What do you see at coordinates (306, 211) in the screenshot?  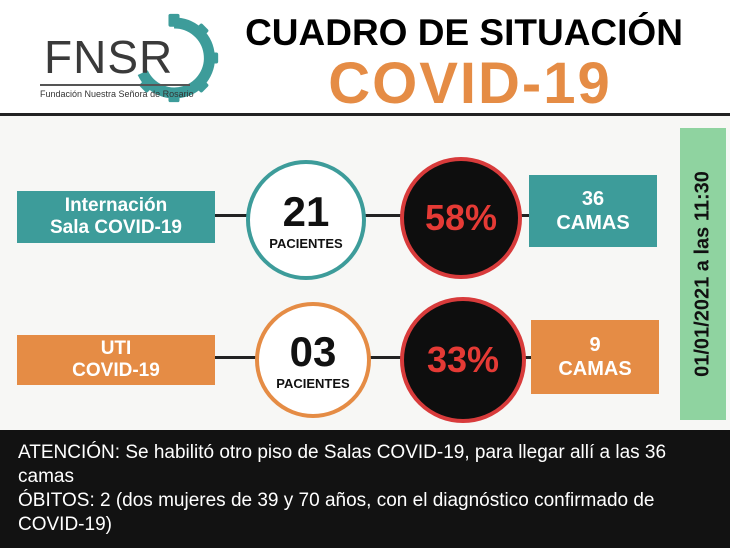 I see `row1-patients-count: 21` at bounding box center [306, 211].